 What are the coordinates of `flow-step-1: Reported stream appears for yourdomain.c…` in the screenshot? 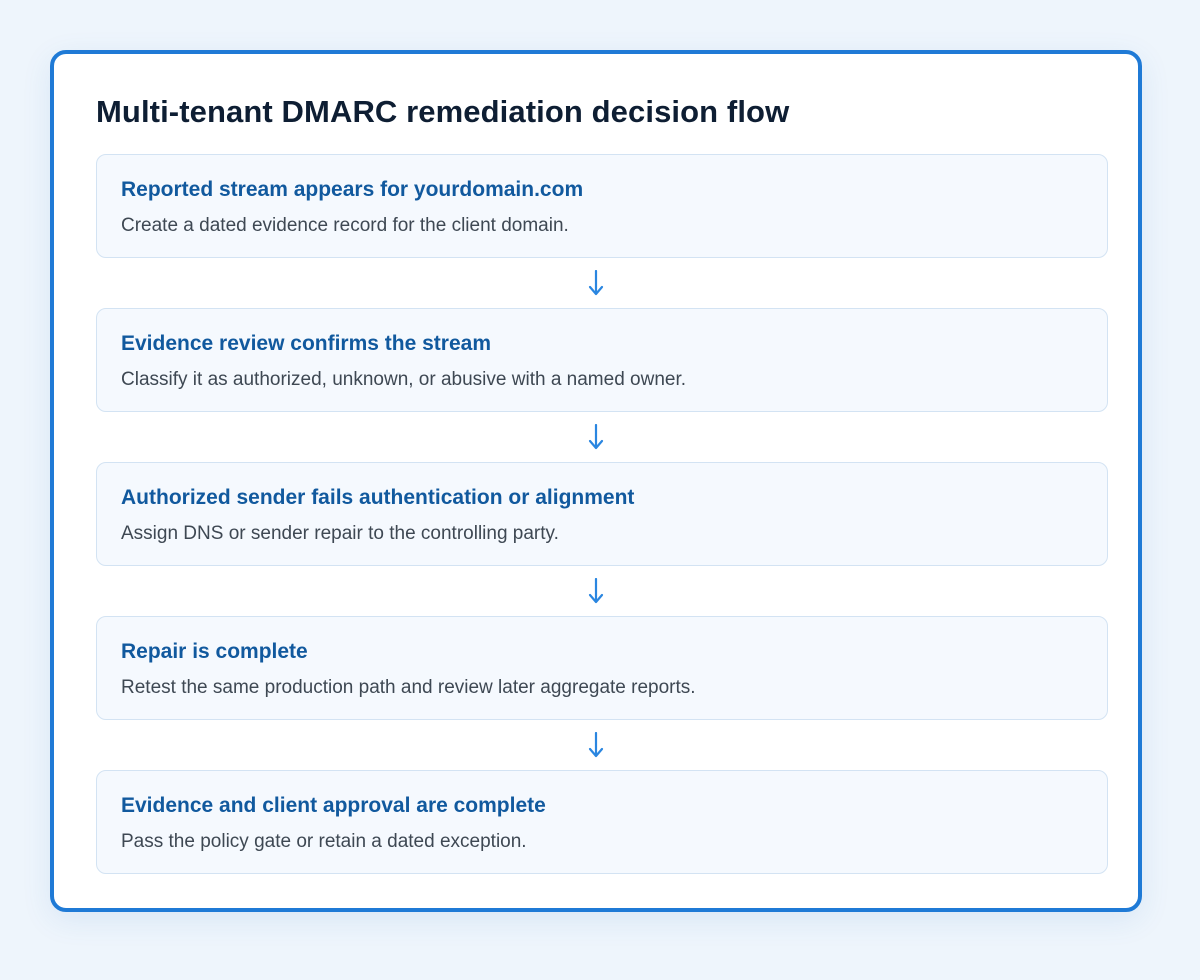 It's located at (602, 206).